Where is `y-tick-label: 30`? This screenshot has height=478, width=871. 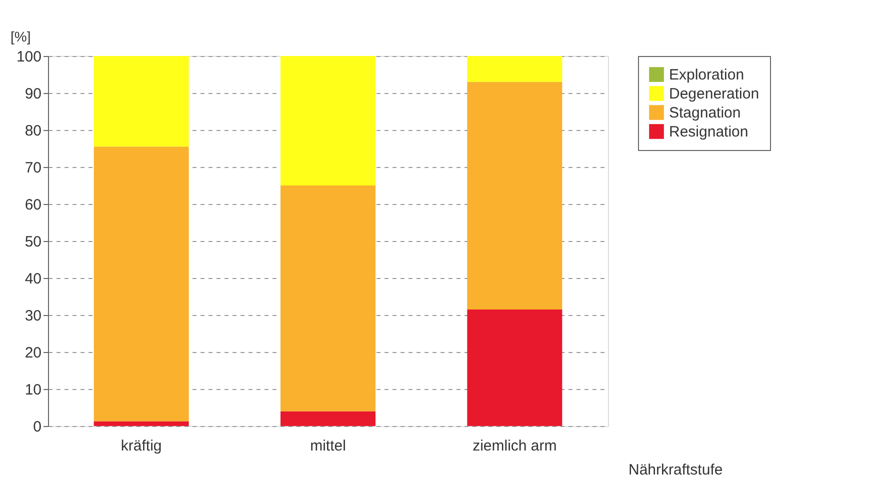
y-tick-label: 30 is located at coordinates (33, 316).